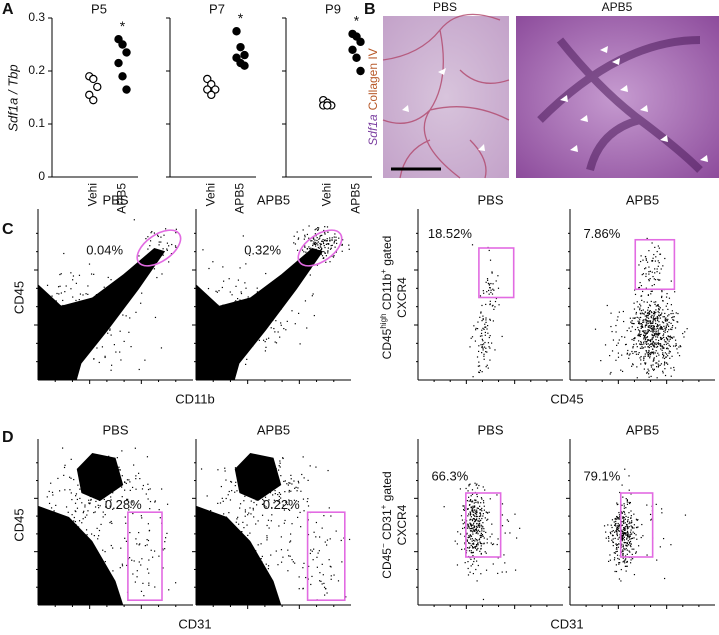 This screenshot has width=719, height=635. What do you see at coordinates (41, 176) in the screenshot?
I see `y-tick-label: 0` at bounding box center [41, 176].